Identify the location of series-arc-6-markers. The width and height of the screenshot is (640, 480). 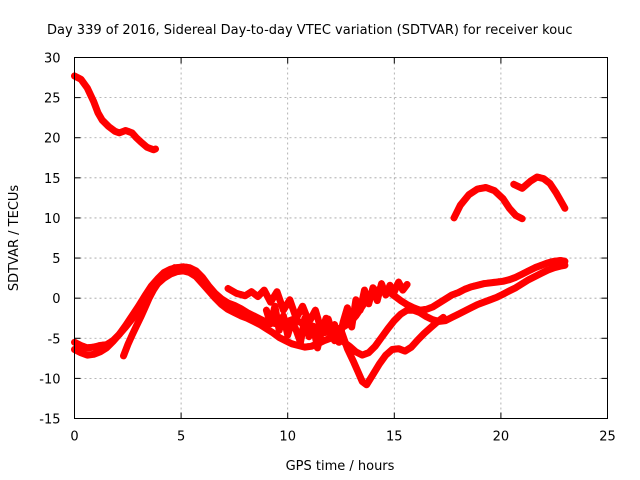
(159, 309).